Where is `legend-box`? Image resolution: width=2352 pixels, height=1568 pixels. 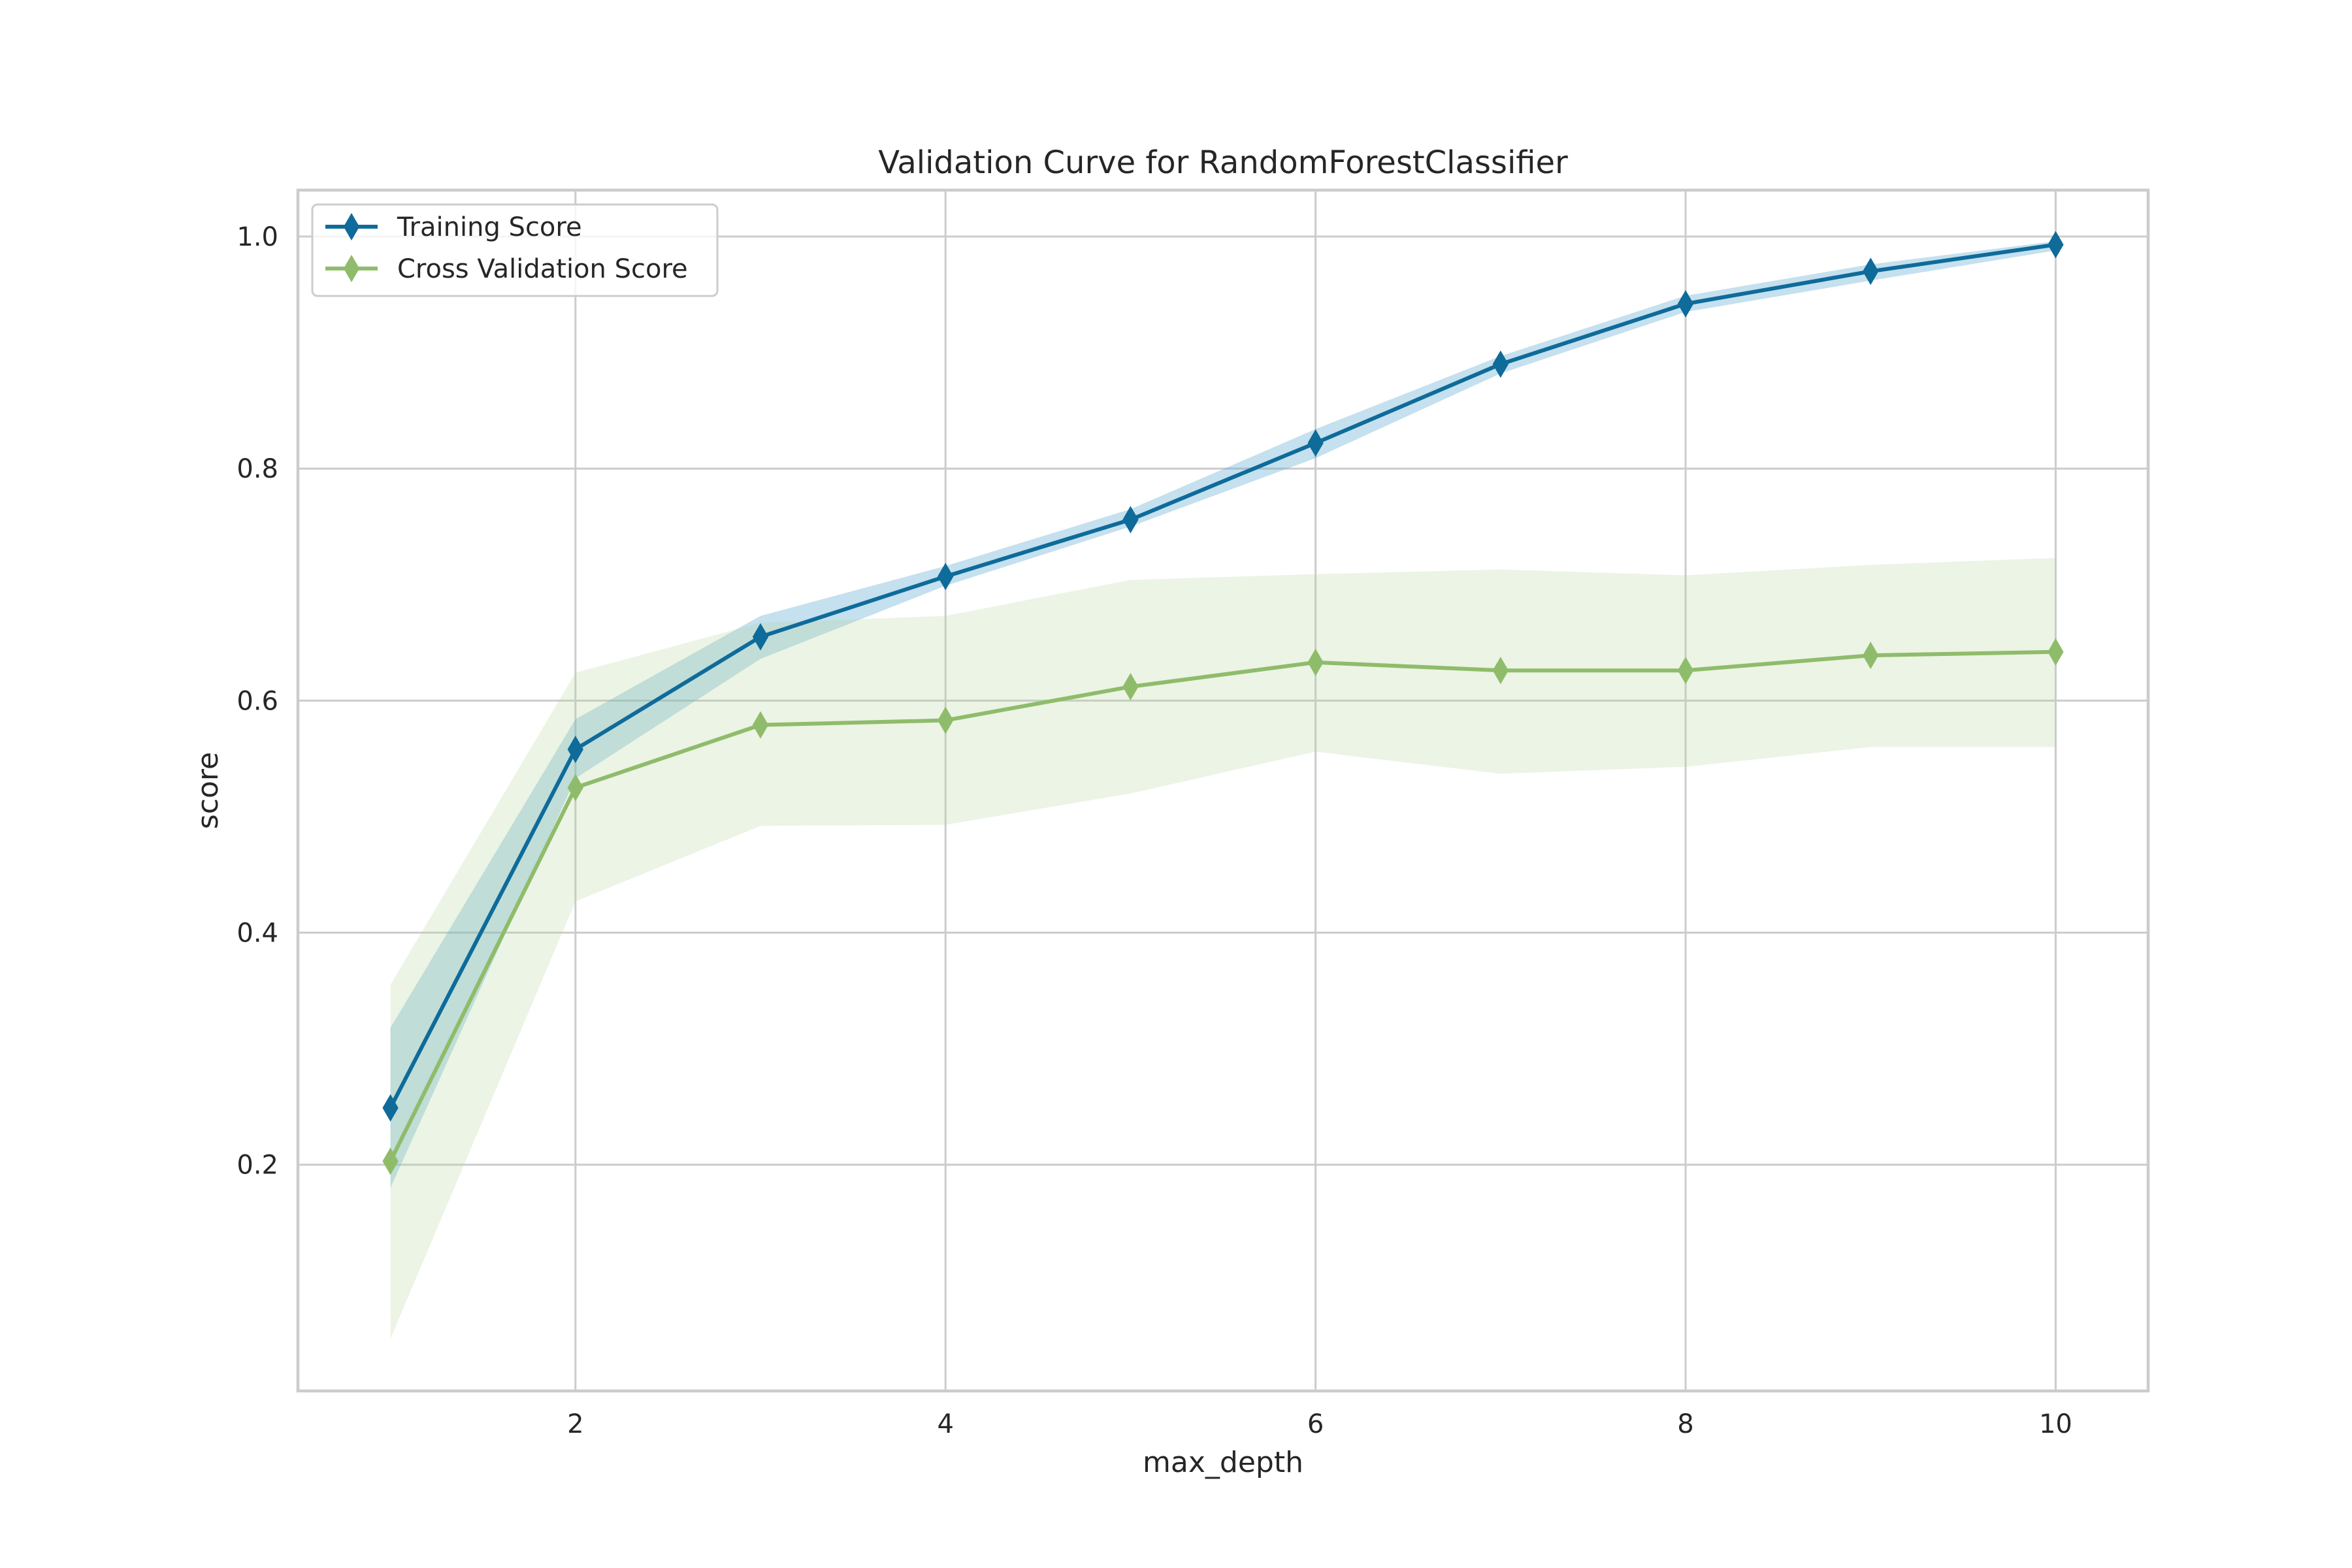
legend-box is located at coordinates (515, 250).